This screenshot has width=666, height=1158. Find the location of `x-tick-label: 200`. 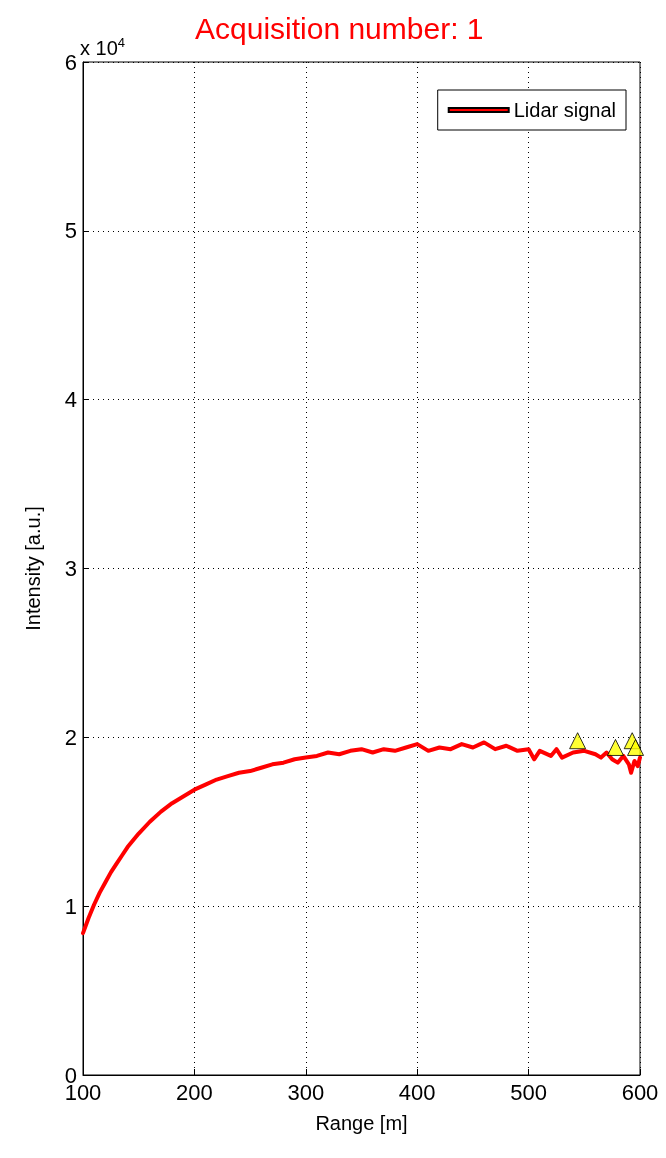

x-tick-label: 200 is located at coordinates (194, 1092).